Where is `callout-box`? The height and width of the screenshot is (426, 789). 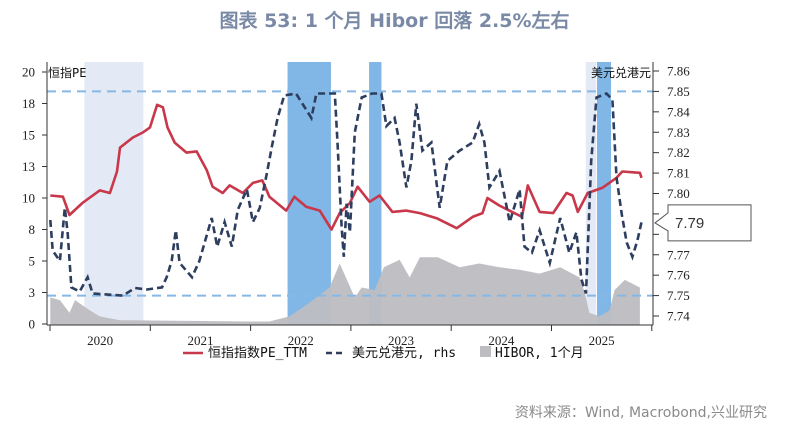 callout-box is located at coordinates (703, 223).